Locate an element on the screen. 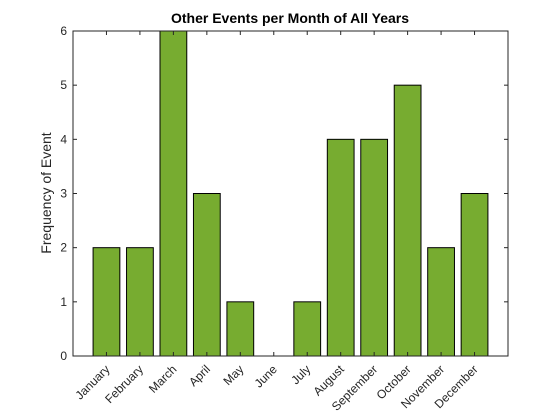  bar-october is located at coordinates (407, 220).